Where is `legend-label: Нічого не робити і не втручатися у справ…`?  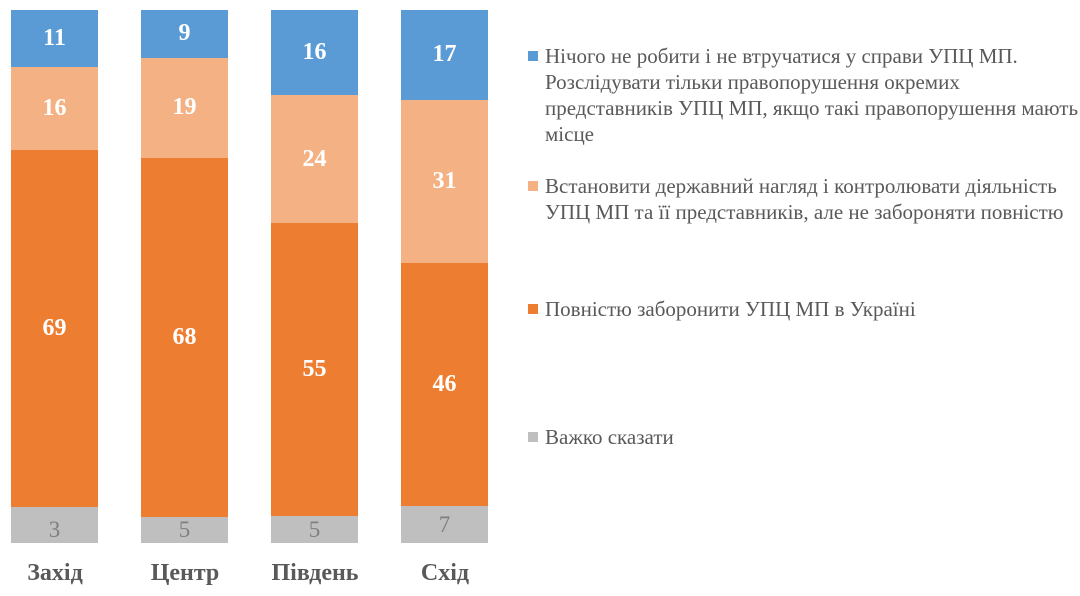 legend-label: Нічого не робити і не втручатися у справ… is located at coordinates (812, 95).